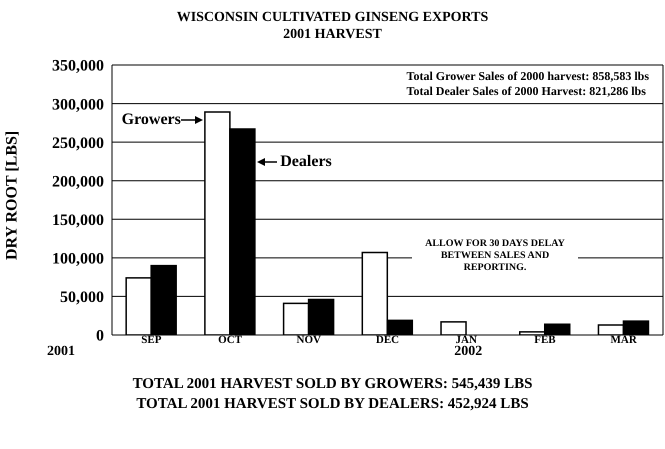 Image resolution: width=665 pixels, height=449 pixels. I want to click on annotation: Total Dealer Sales of 2000 Harvest: 821,286 lbs, so click(526, 91).